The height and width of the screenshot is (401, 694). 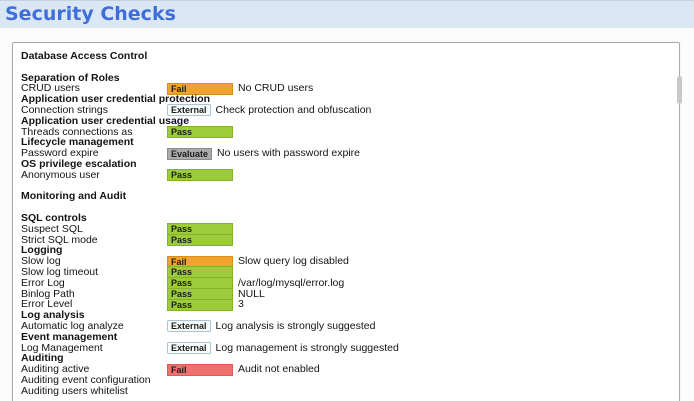 What do you see at coordinates (116, 99) in the screenshot?
I see `section-title: Application user credential protection` at bounding box center [116, 99].